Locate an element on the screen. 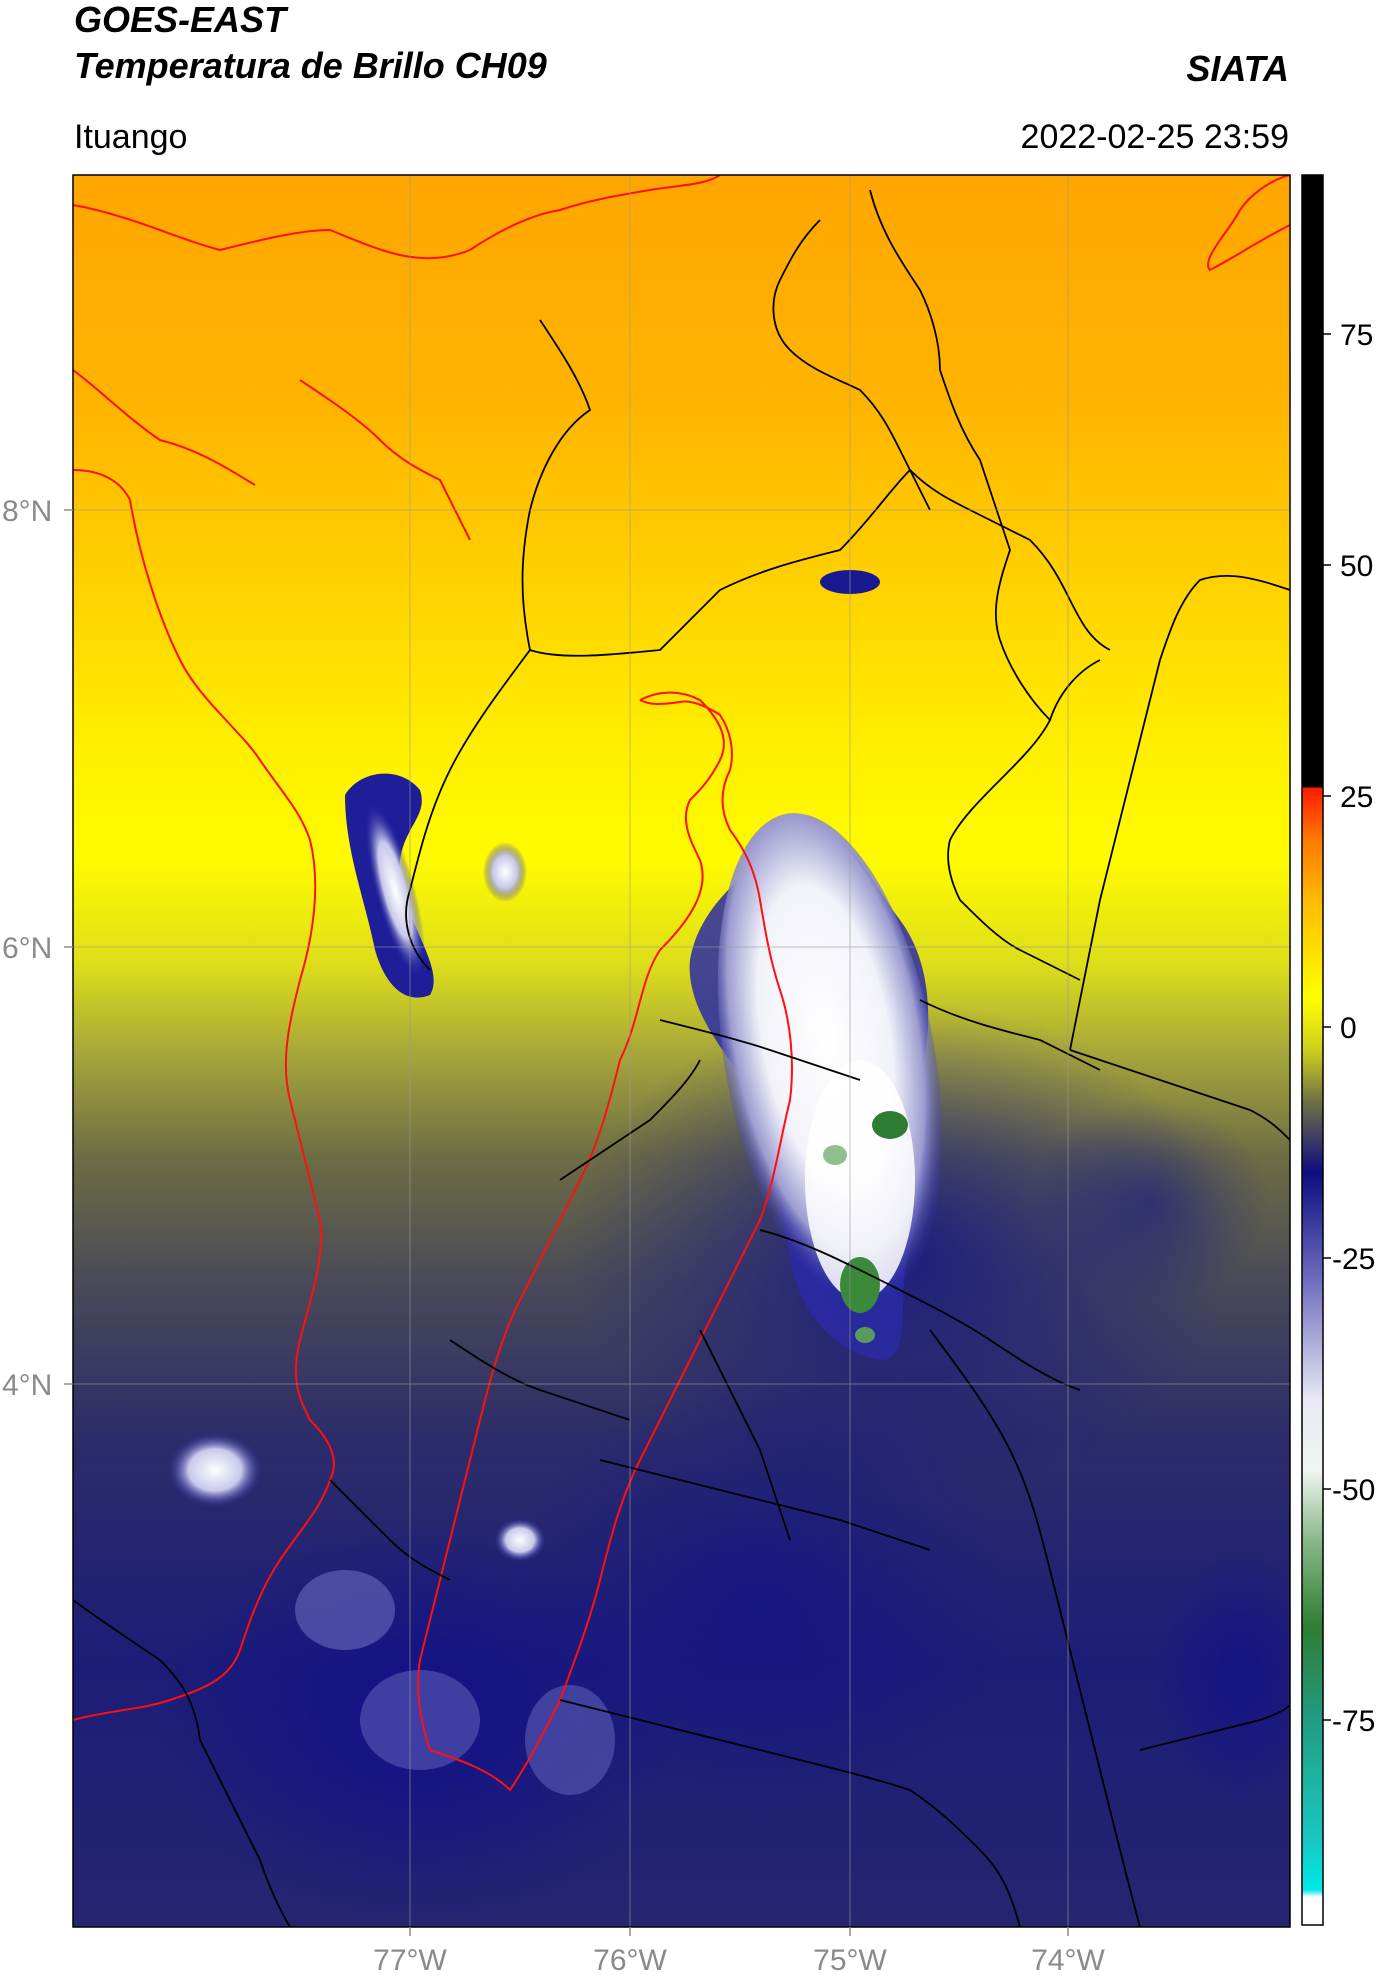 The image size is (1384, 1981). colorbar-label-0: 0 is located at coordinates (1348, 1028).